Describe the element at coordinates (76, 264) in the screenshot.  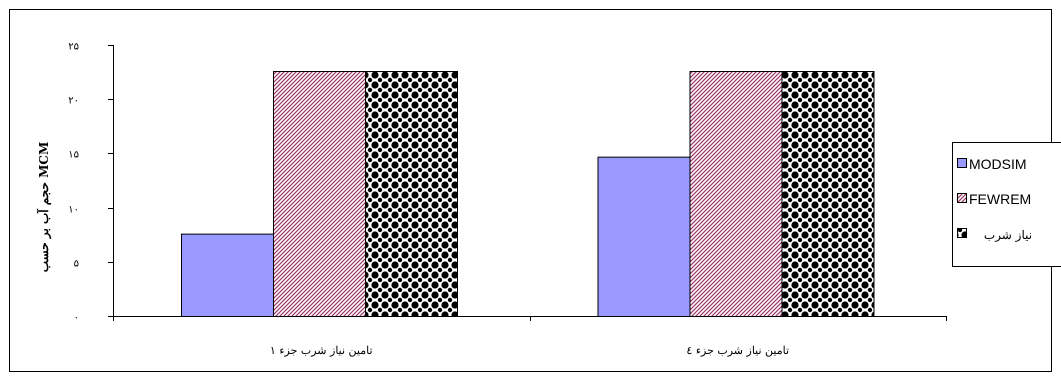
I see `y-tick-label: ۵` at that location.